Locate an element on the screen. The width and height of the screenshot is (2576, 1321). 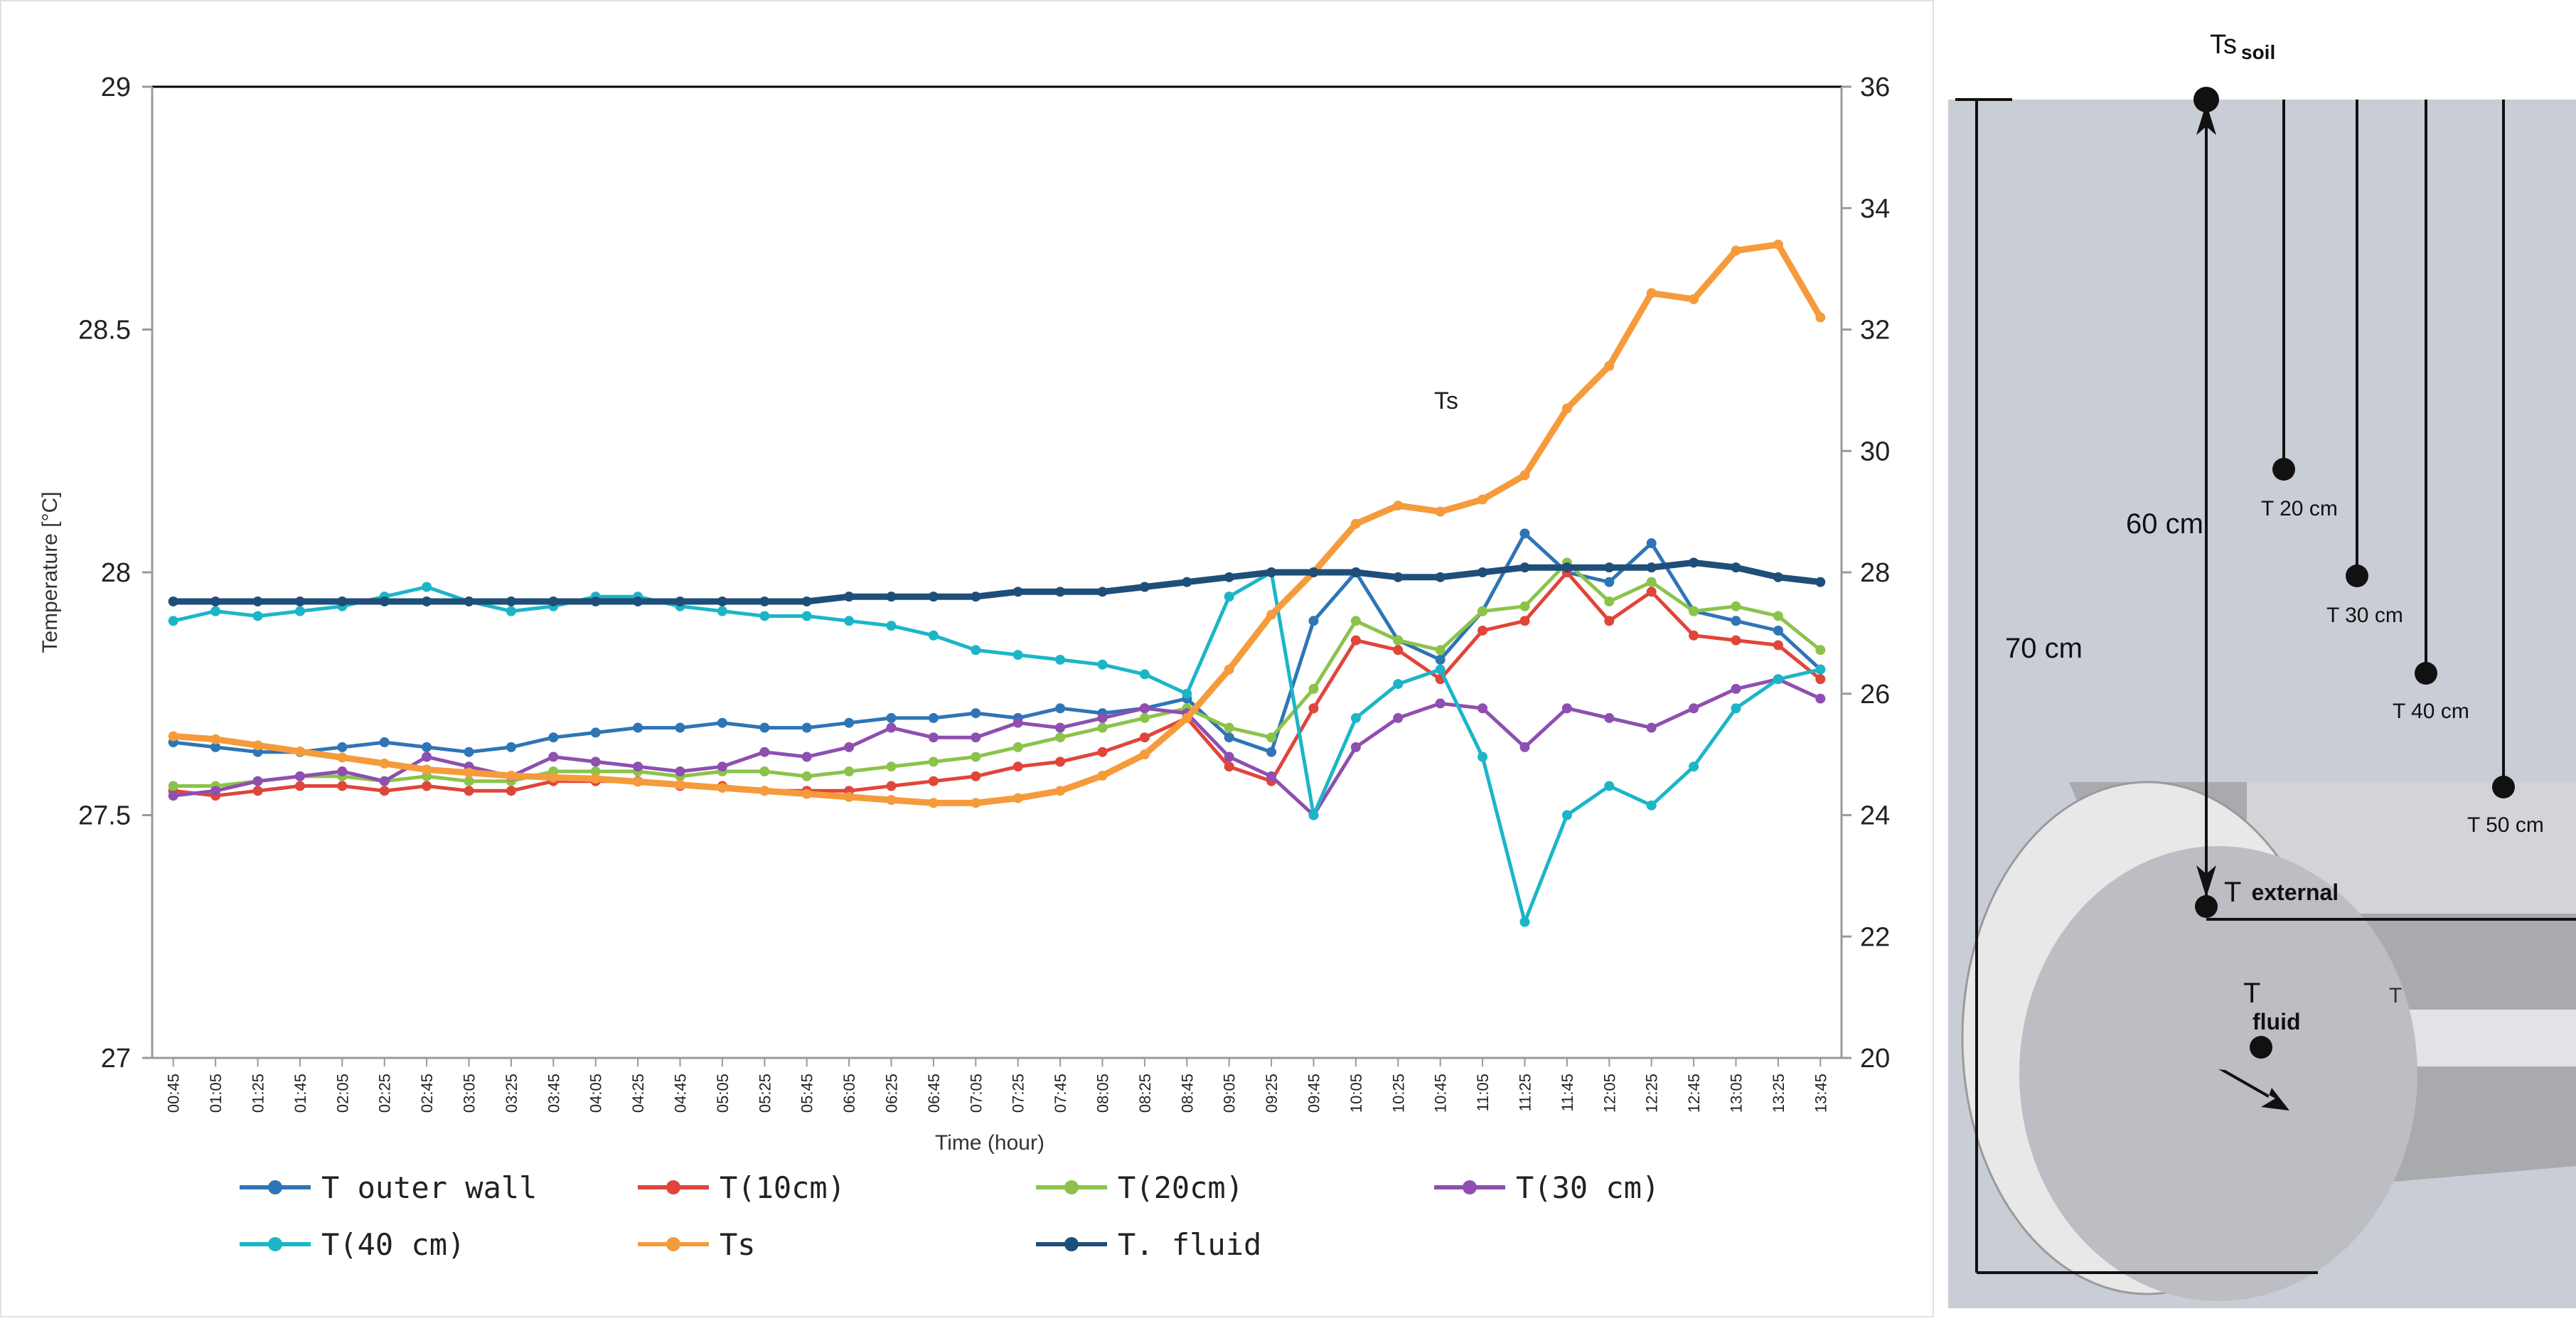
t-external-main: T is located at coordinates (2232, 892).